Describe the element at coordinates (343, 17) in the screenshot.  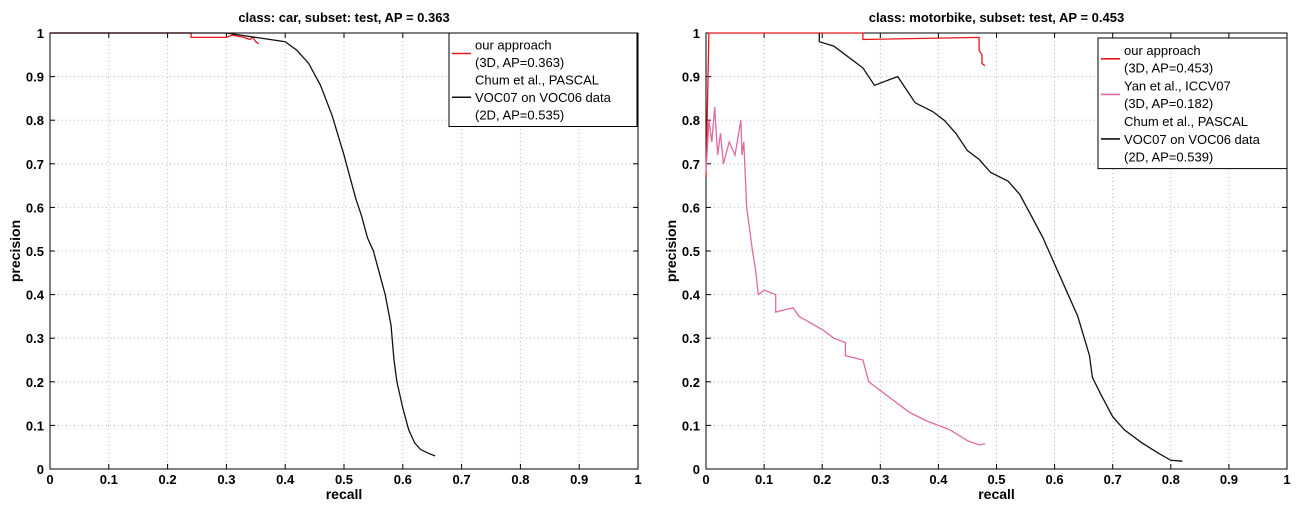
I see `chart-title: class: car, subset: test, AP = 0.363` at that location.